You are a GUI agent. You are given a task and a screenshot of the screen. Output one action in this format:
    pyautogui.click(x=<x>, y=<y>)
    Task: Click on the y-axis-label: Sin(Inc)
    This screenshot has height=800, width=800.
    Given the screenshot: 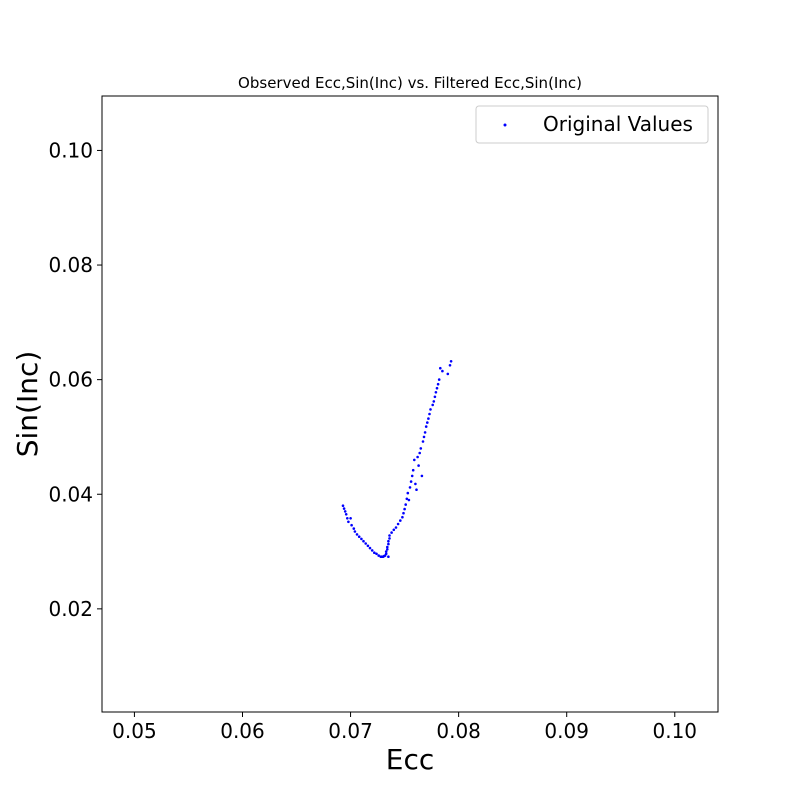 What is the action you would take?
    pyautogui.click(x=27, y=404)
    